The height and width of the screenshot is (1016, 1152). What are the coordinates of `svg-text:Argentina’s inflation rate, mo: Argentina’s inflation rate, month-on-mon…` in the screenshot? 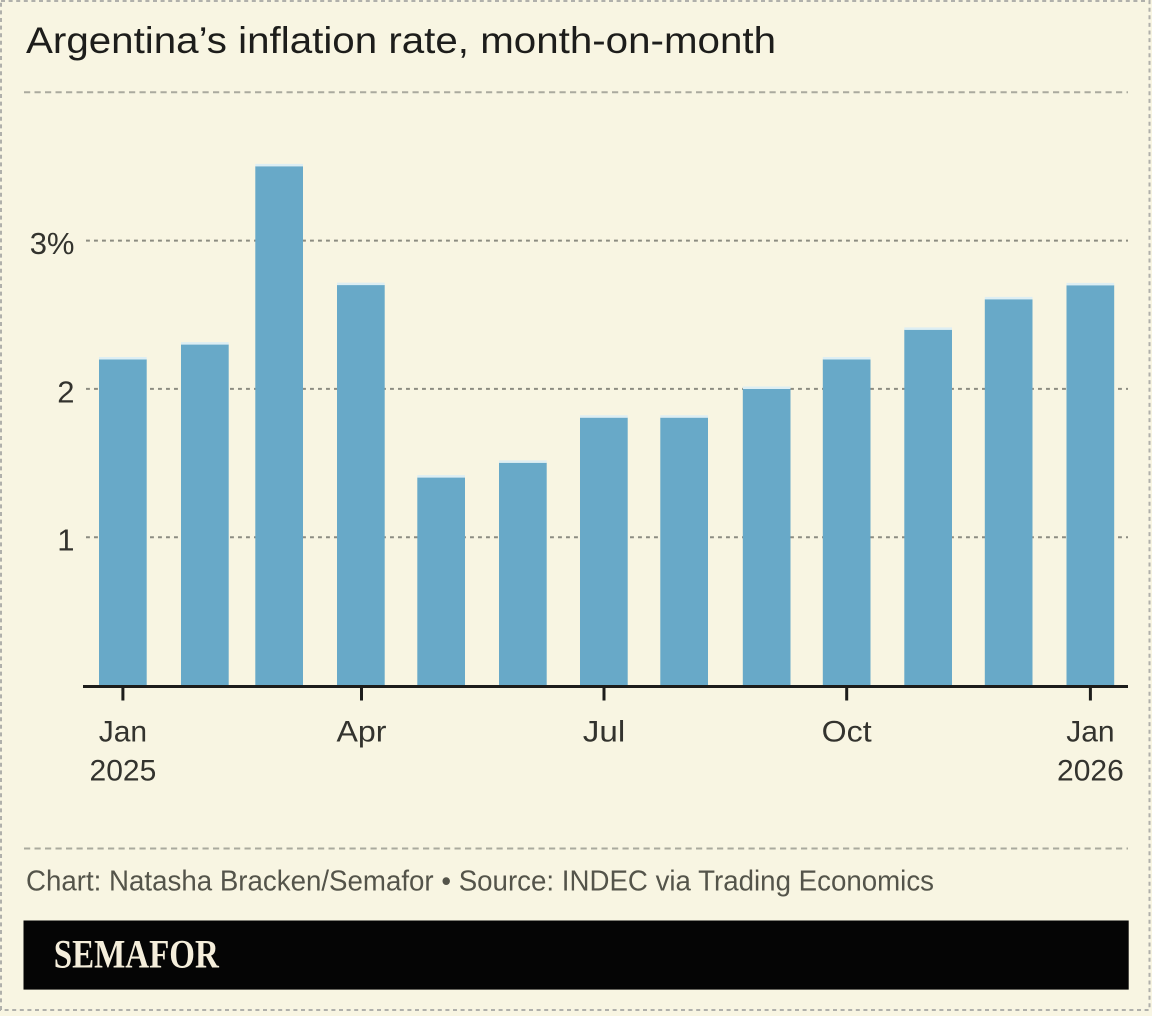 It's located at (401, 40).